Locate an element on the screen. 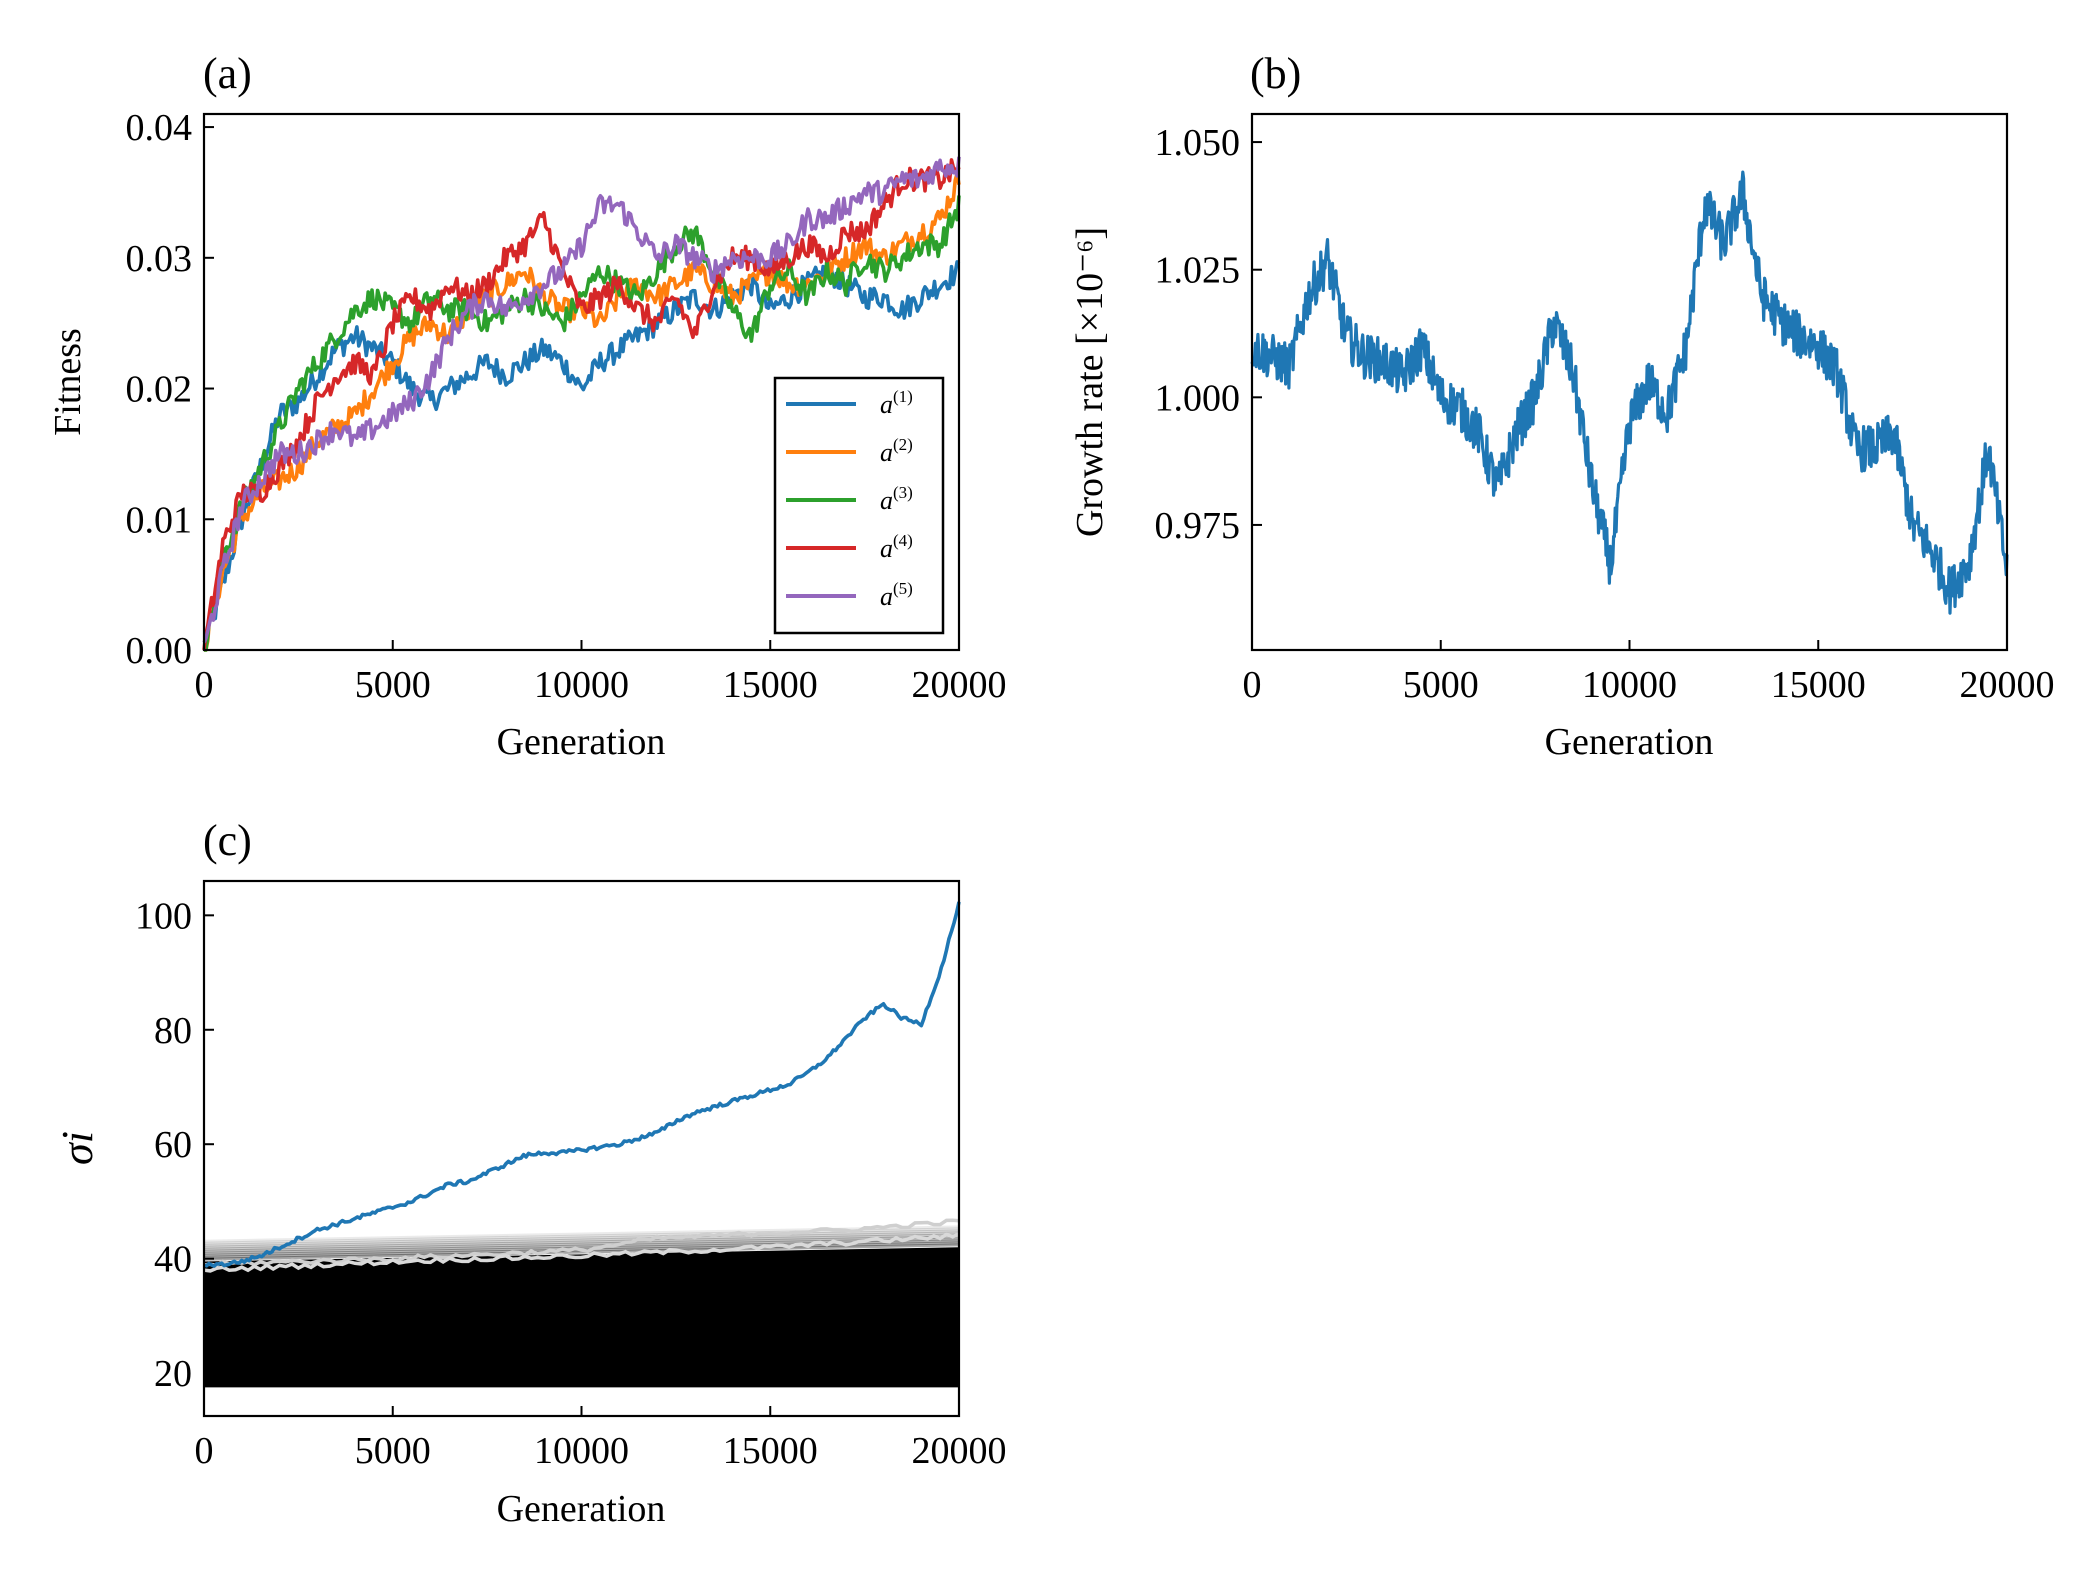 The height and width of the screenshot is (1575, 2100). legend-box is located at coordinates (859, 505).